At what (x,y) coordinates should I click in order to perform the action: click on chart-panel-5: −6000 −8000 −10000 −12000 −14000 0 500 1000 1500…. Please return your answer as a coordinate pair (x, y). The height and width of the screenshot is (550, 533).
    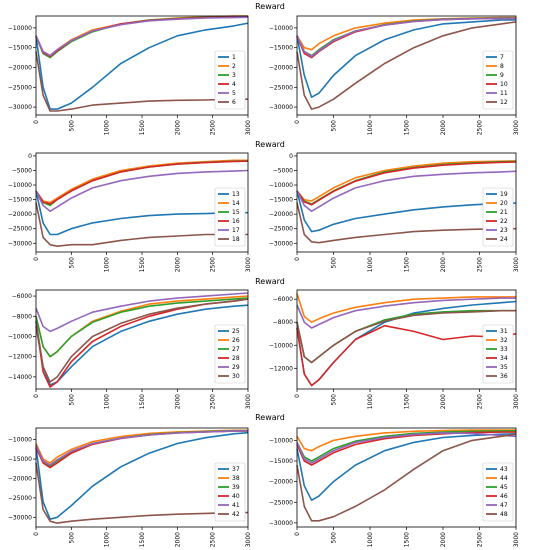
    Looking at the image, I should click on (130, 349).